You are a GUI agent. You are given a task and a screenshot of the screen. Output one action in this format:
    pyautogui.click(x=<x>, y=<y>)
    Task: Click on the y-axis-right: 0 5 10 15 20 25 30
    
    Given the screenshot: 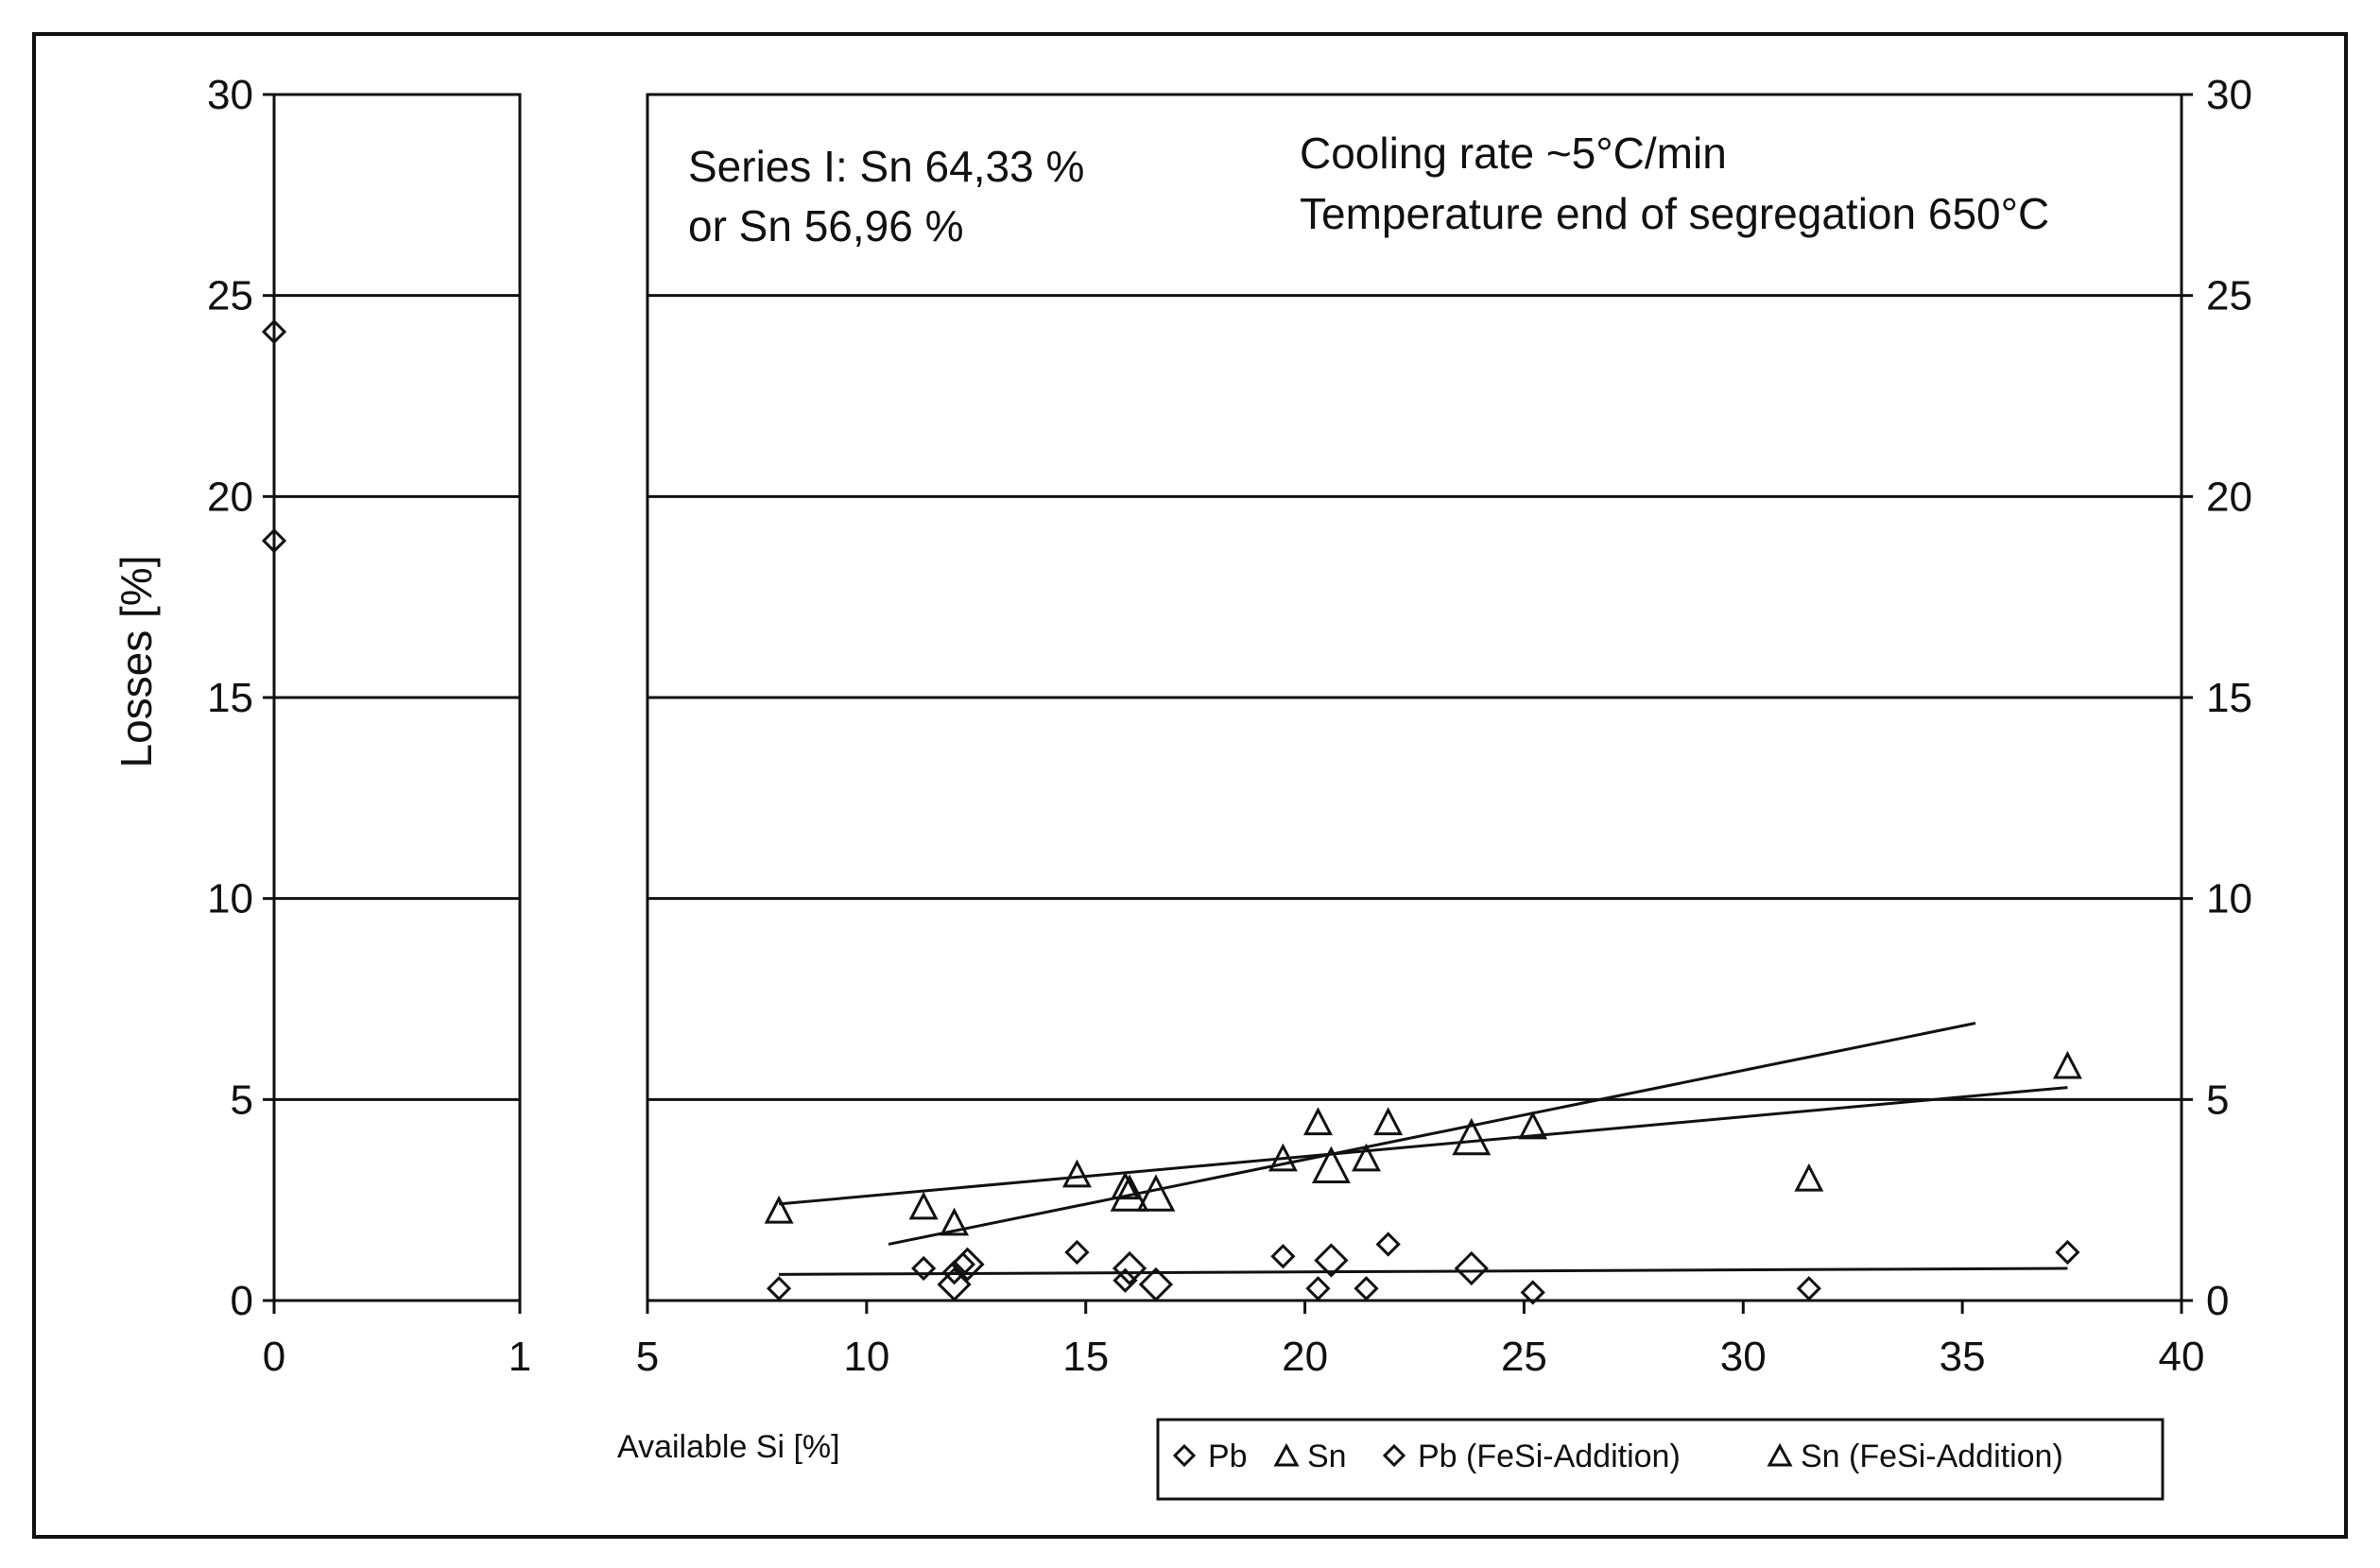 What is the action you would take?
    pyautogui.click(x=2217, y=698)
    